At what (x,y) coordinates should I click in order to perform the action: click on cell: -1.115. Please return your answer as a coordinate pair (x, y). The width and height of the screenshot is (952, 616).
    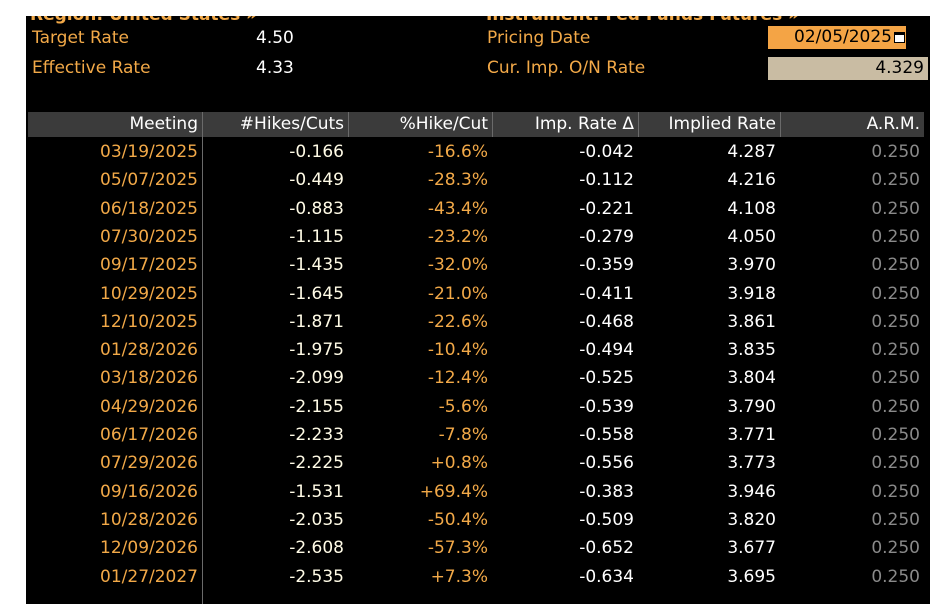
    Looking at the image, I should click on (316, 236).